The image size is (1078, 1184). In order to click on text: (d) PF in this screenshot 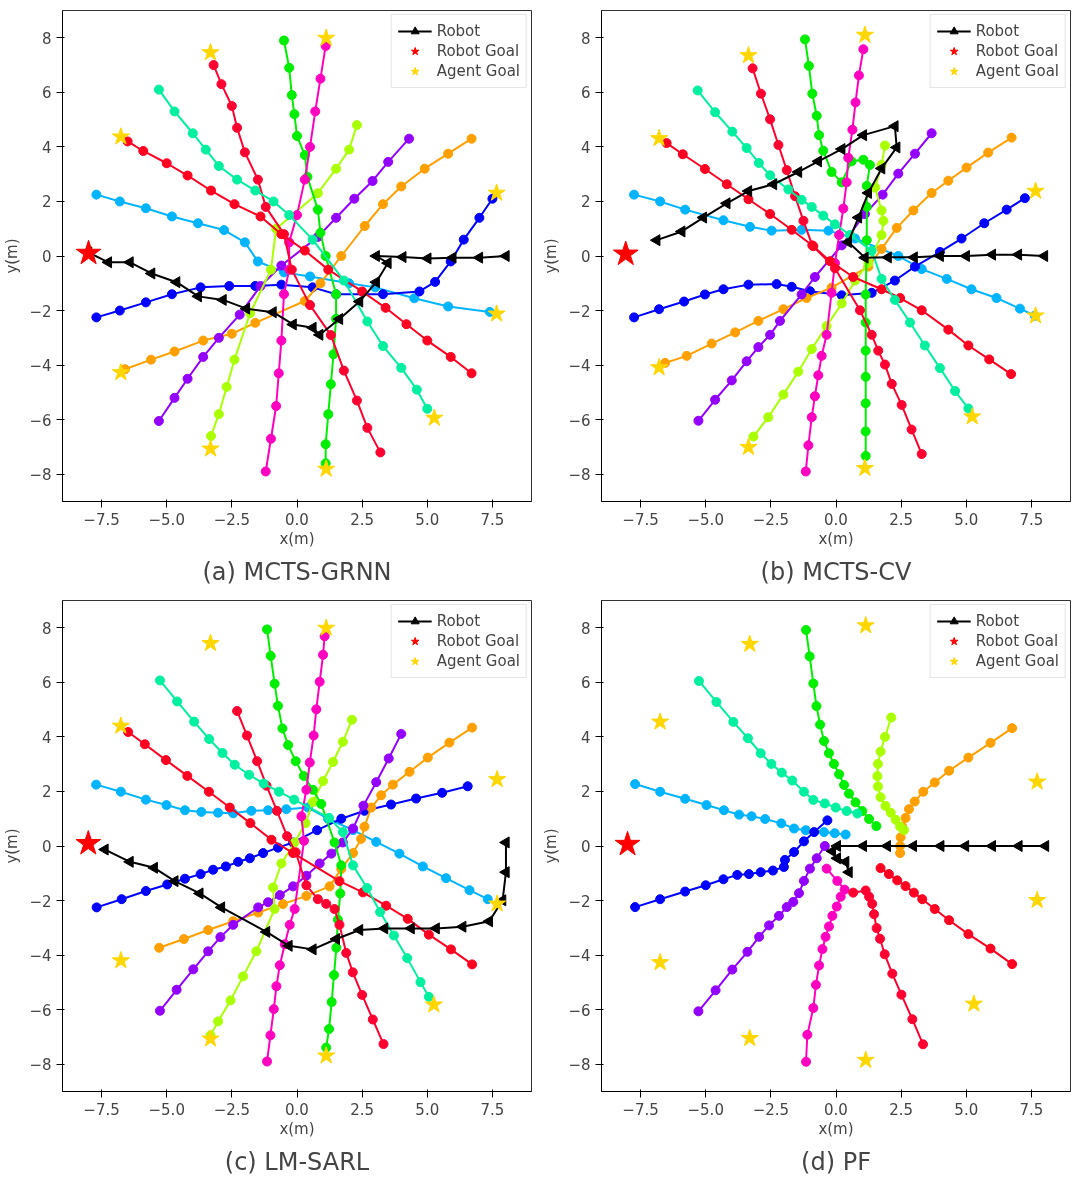, I will do `click(836, 1161)`.